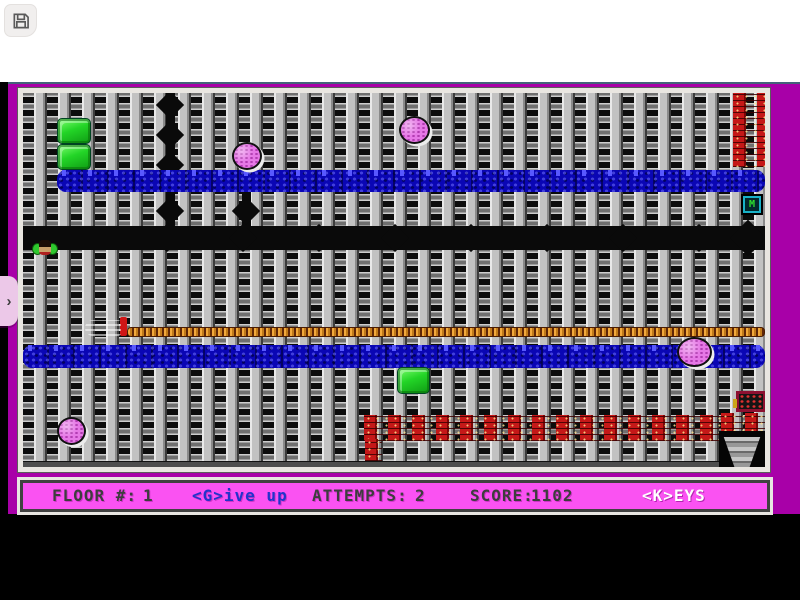 This screenshot has width=800, height=600. What do you see at coordinates (394, 464) in the screenshot?
I see `floor-bar` at bounding box center [394, 464].